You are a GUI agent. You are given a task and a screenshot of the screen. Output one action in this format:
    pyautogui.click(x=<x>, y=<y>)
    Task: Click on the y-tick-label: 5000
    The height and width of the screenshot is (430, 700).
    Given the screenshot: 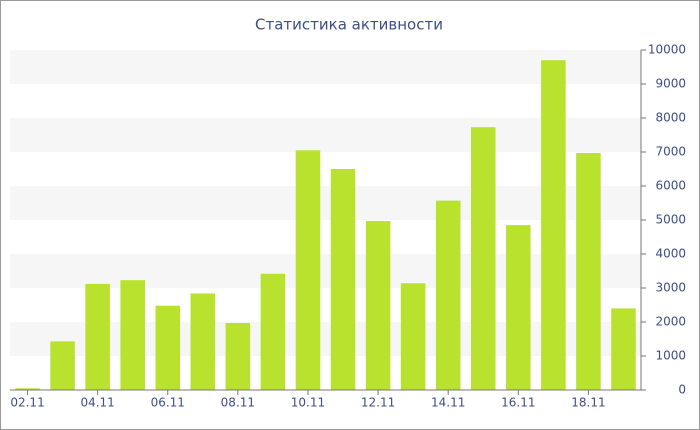 What is the action you would take?
    pyautogui.click(x=670, y=220)
    